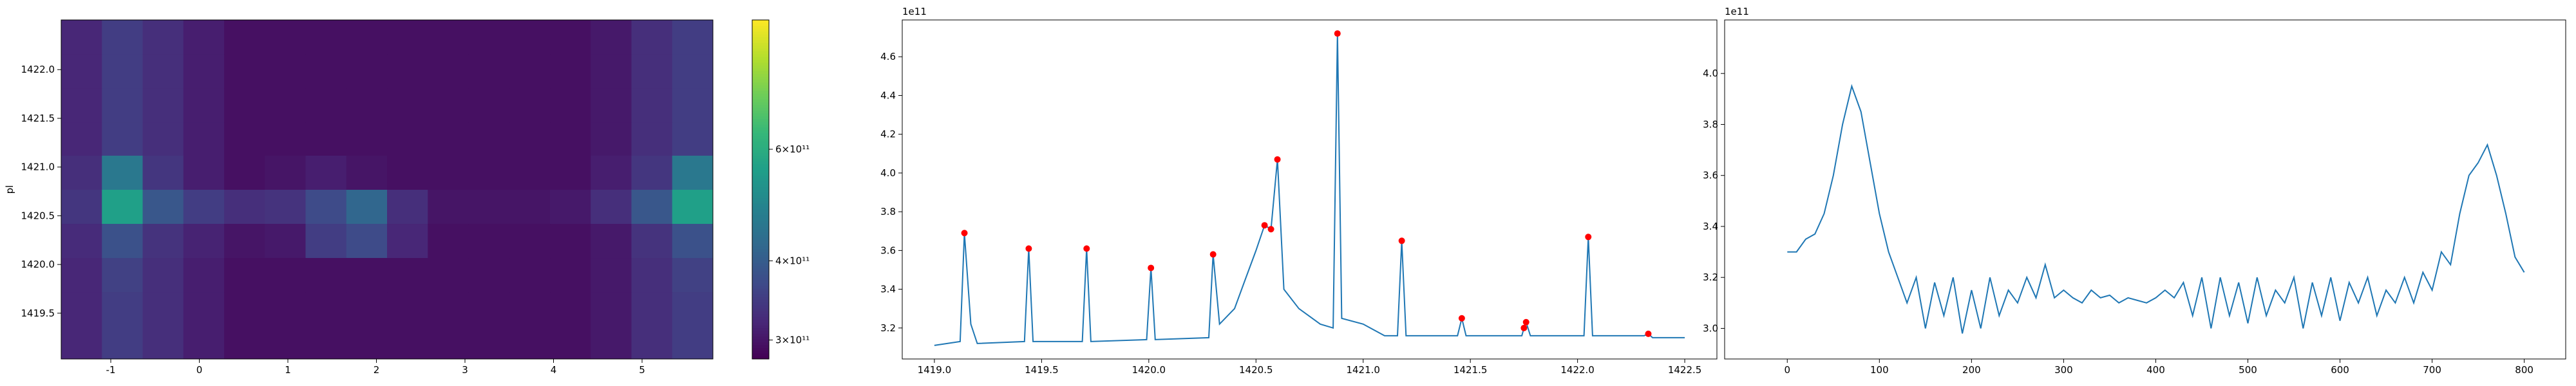 Image resolution: width=2576 pixels, height=386 pixels. What do you see at coordinates (888, 328) in the screenshot?
I see `y-tick-label: 3.2` at bounding box center [888, 328].